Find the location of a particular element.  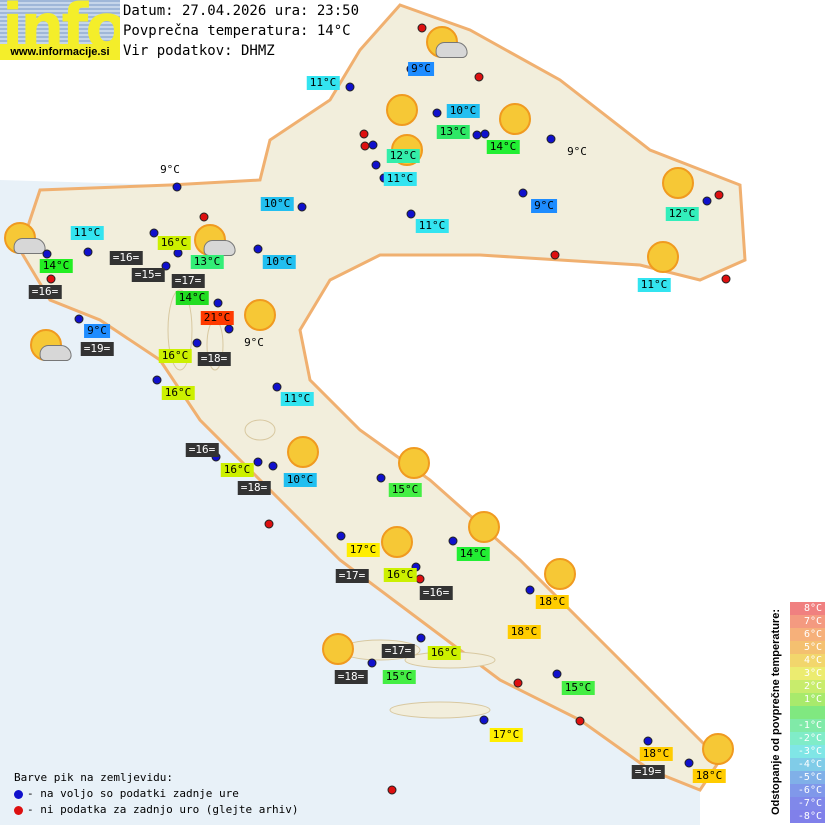

scale-step: 1°C is located at coordinates (807, 699).